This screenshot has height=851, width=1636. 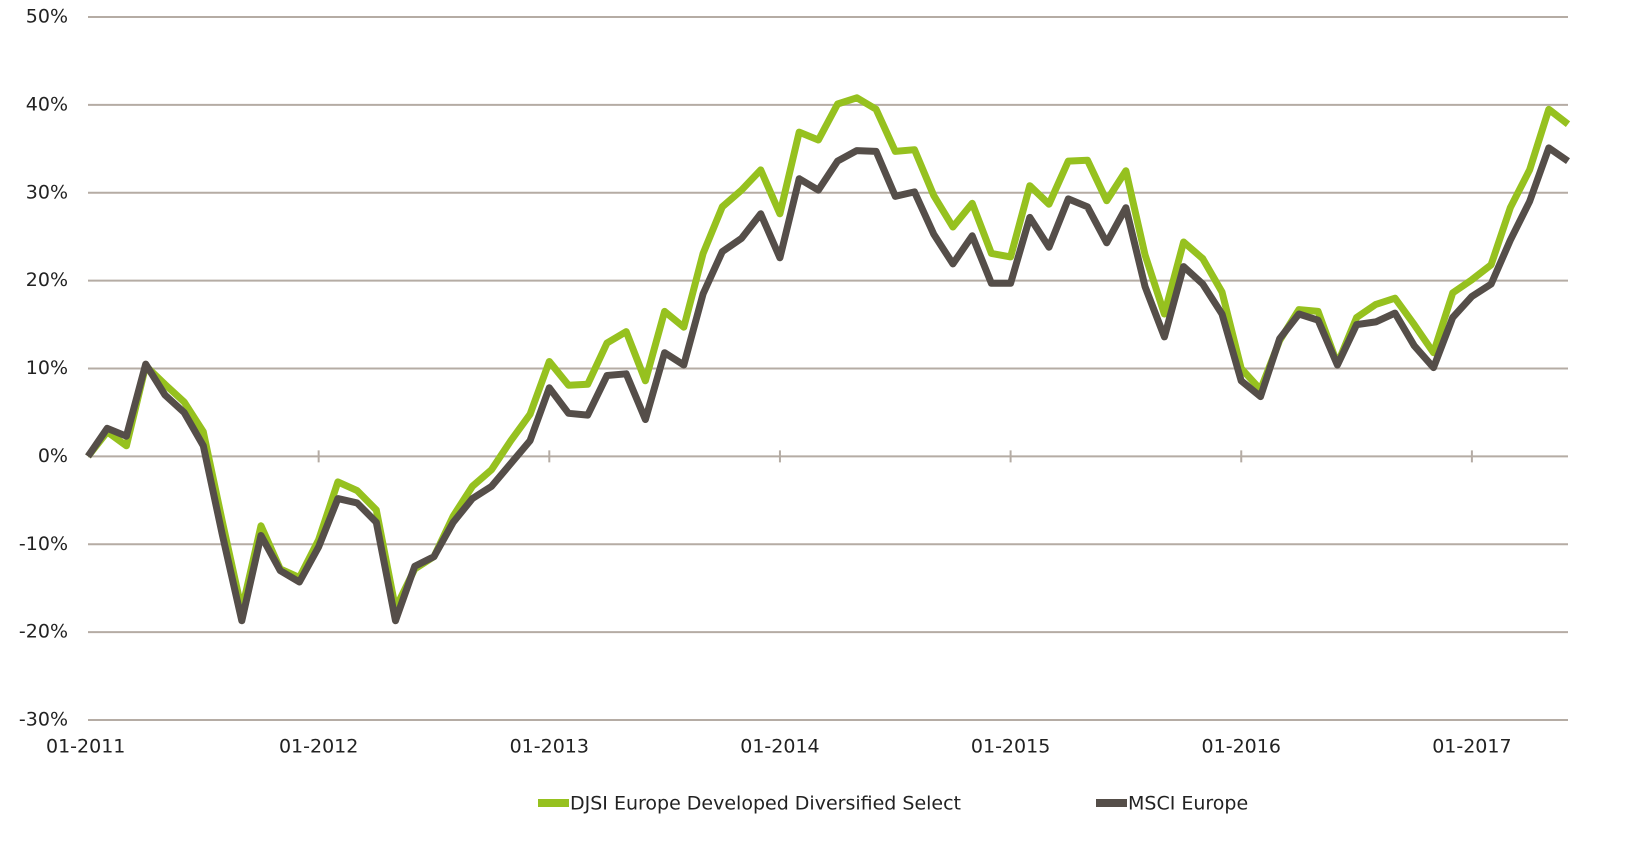 I want to click on x-tick-label: 01-2012, so click(x=318, y=747).